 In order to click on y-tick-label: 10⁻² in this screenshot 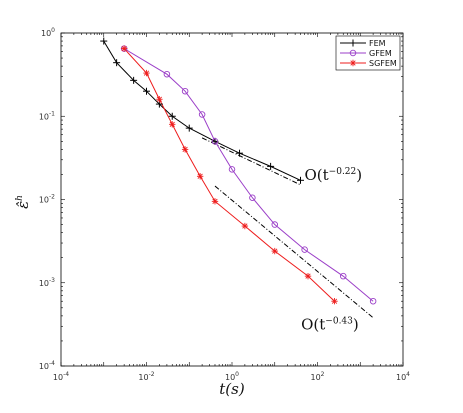, I will do `click(47, 199)`.